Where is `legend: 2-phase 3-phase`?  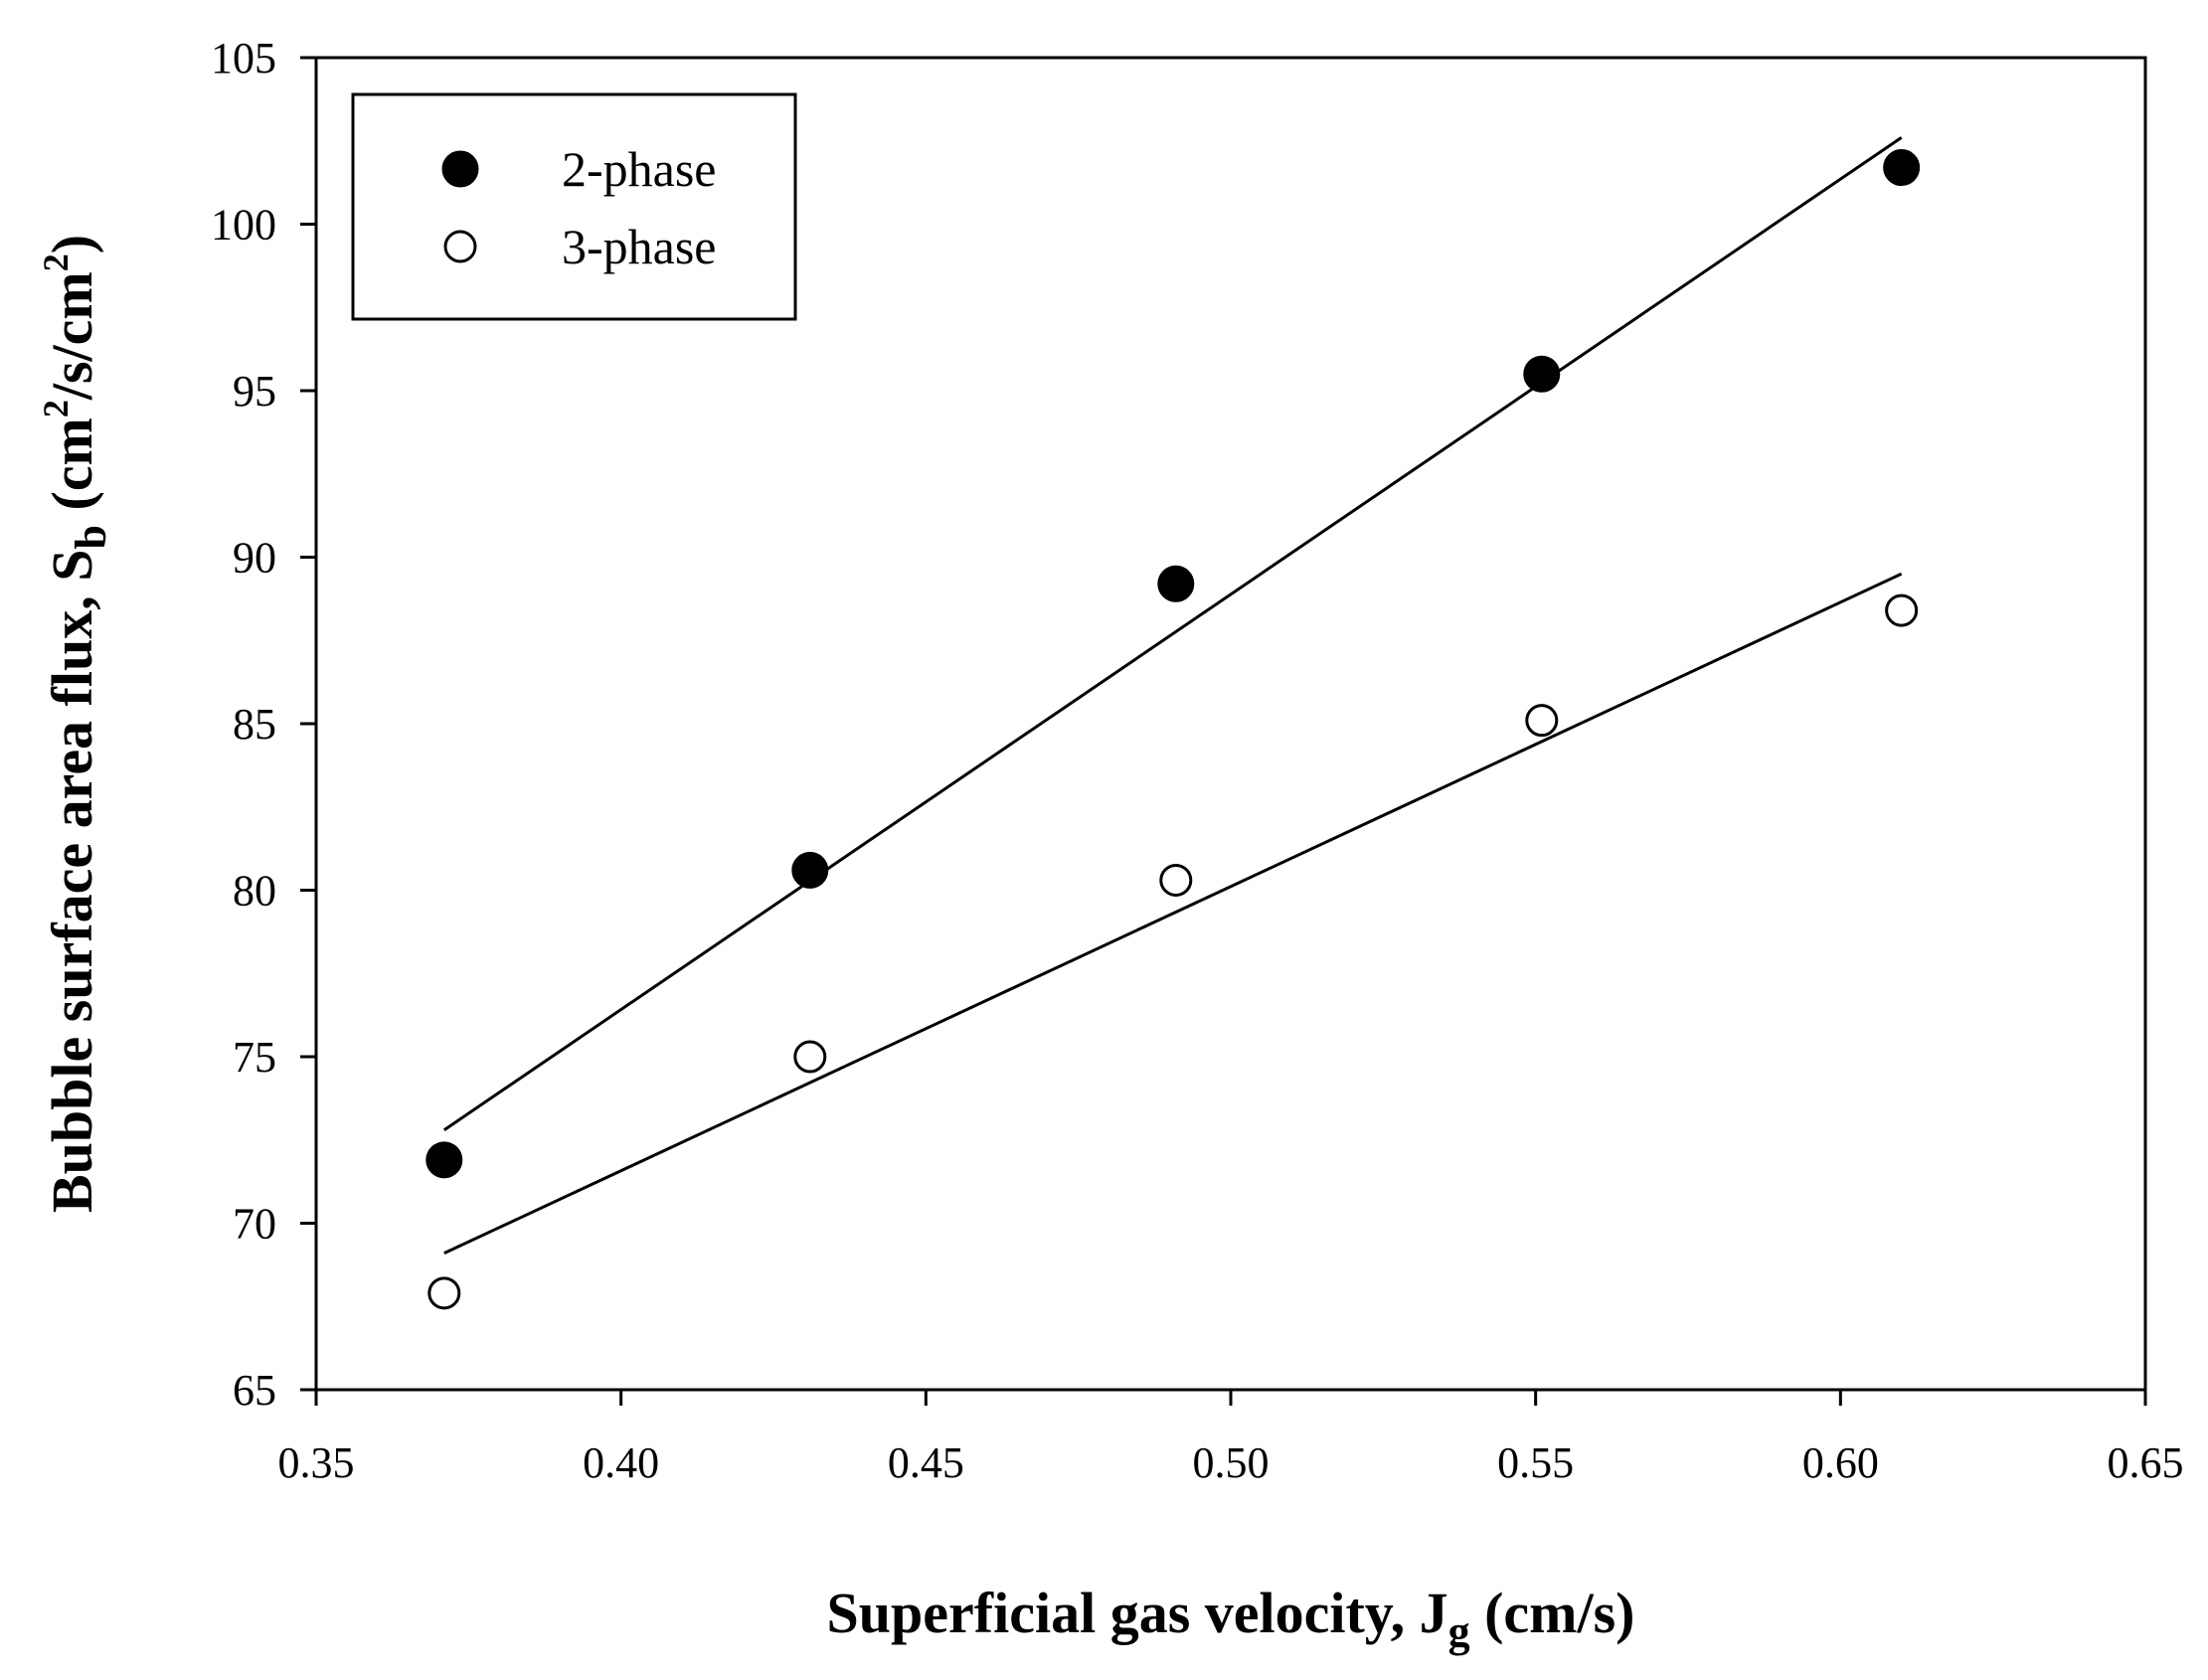
legend: 2-phase 3-phase is located at coordinates (574, 206).